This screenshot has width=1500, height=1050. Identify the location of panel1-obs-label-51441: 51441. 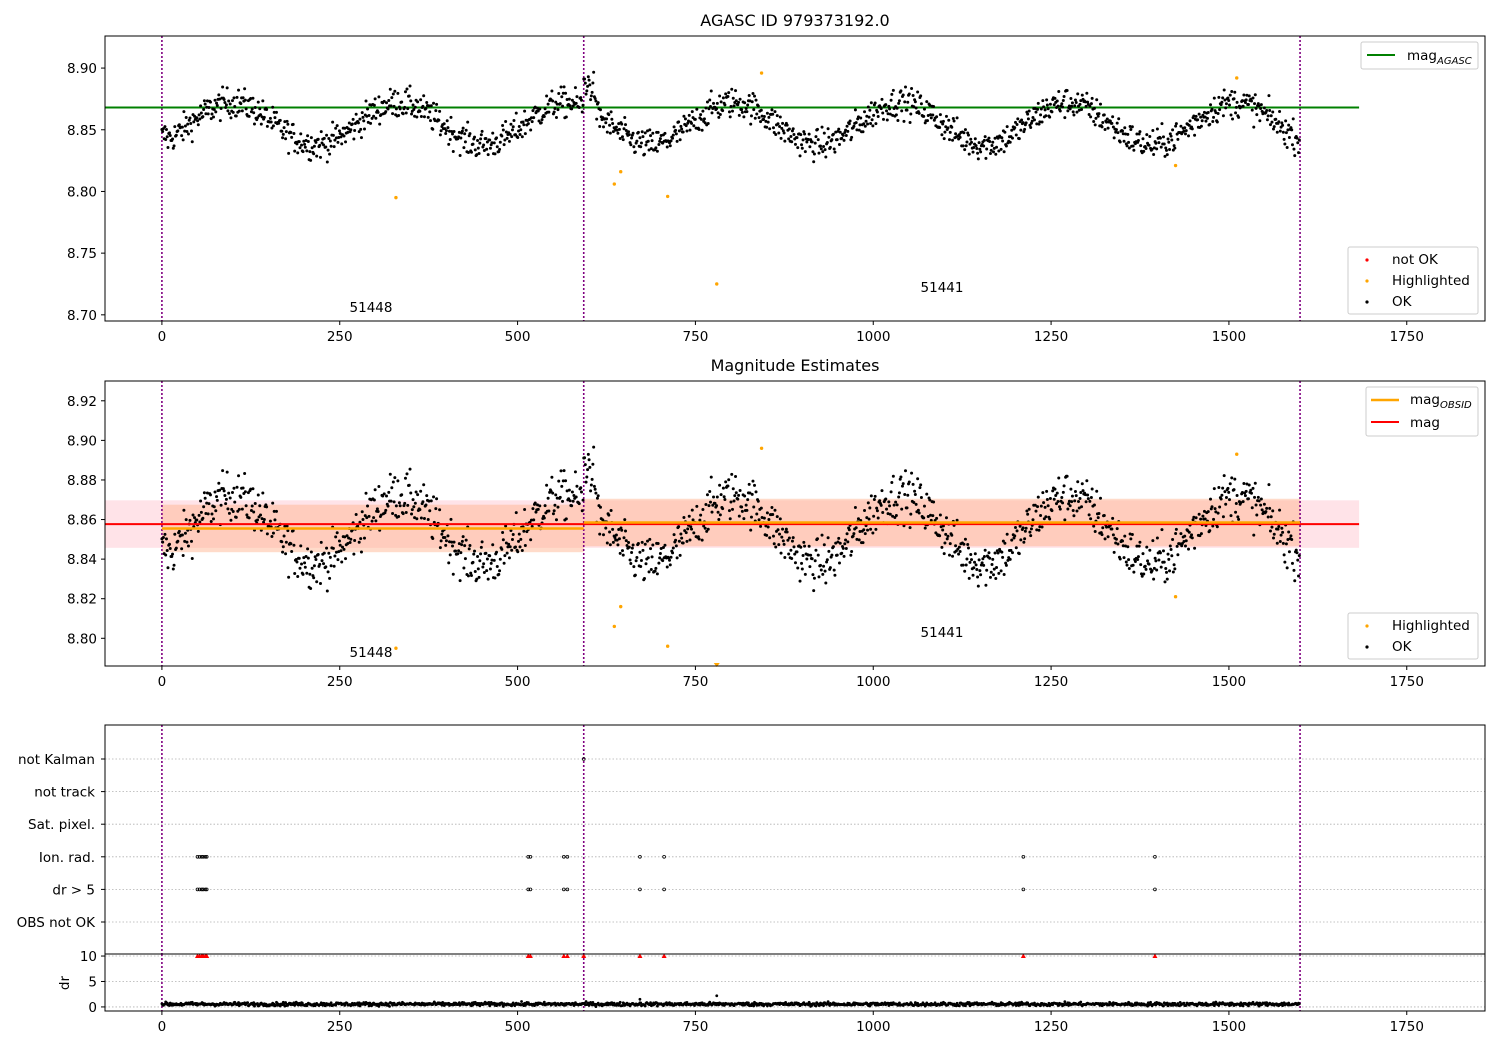
(942, 288).